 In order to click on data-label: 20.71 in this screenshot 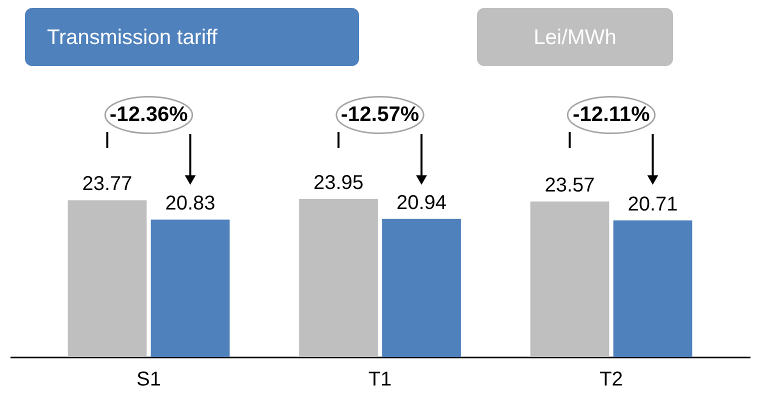, I will do `click(653, 204)`.